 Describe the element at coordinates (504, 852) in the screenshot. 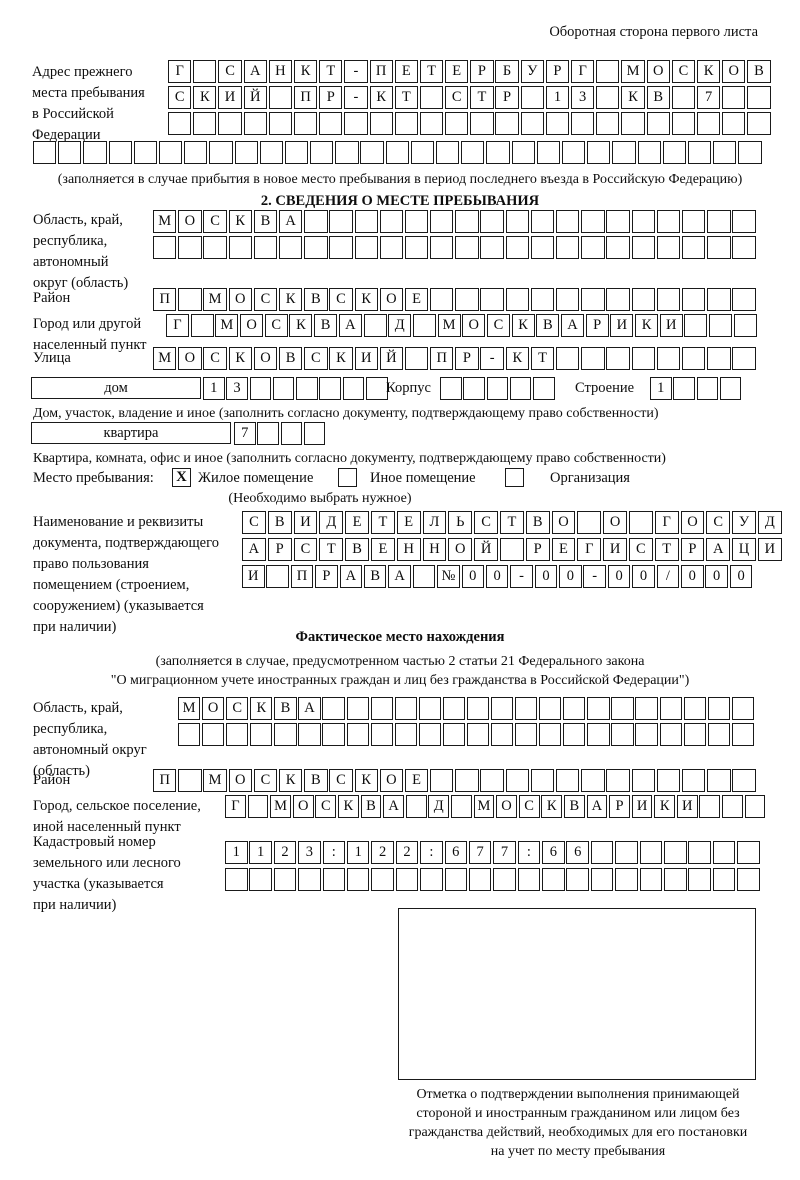

I see `char-cell: 7` at that location.